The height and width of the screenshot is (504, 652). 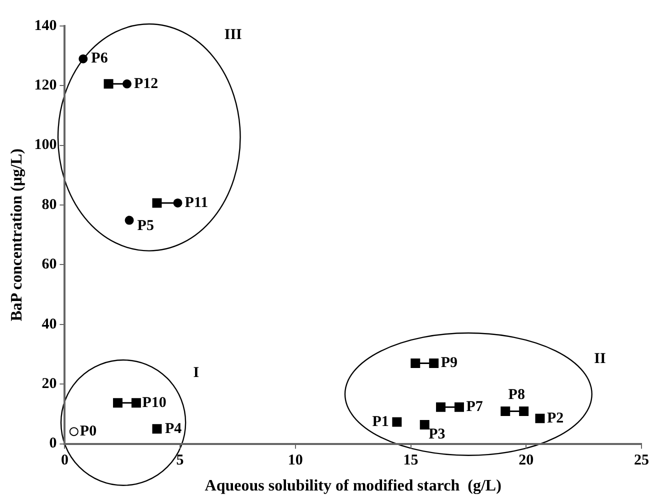 I want to click on annotation: P10, so click(x=154, y=402).